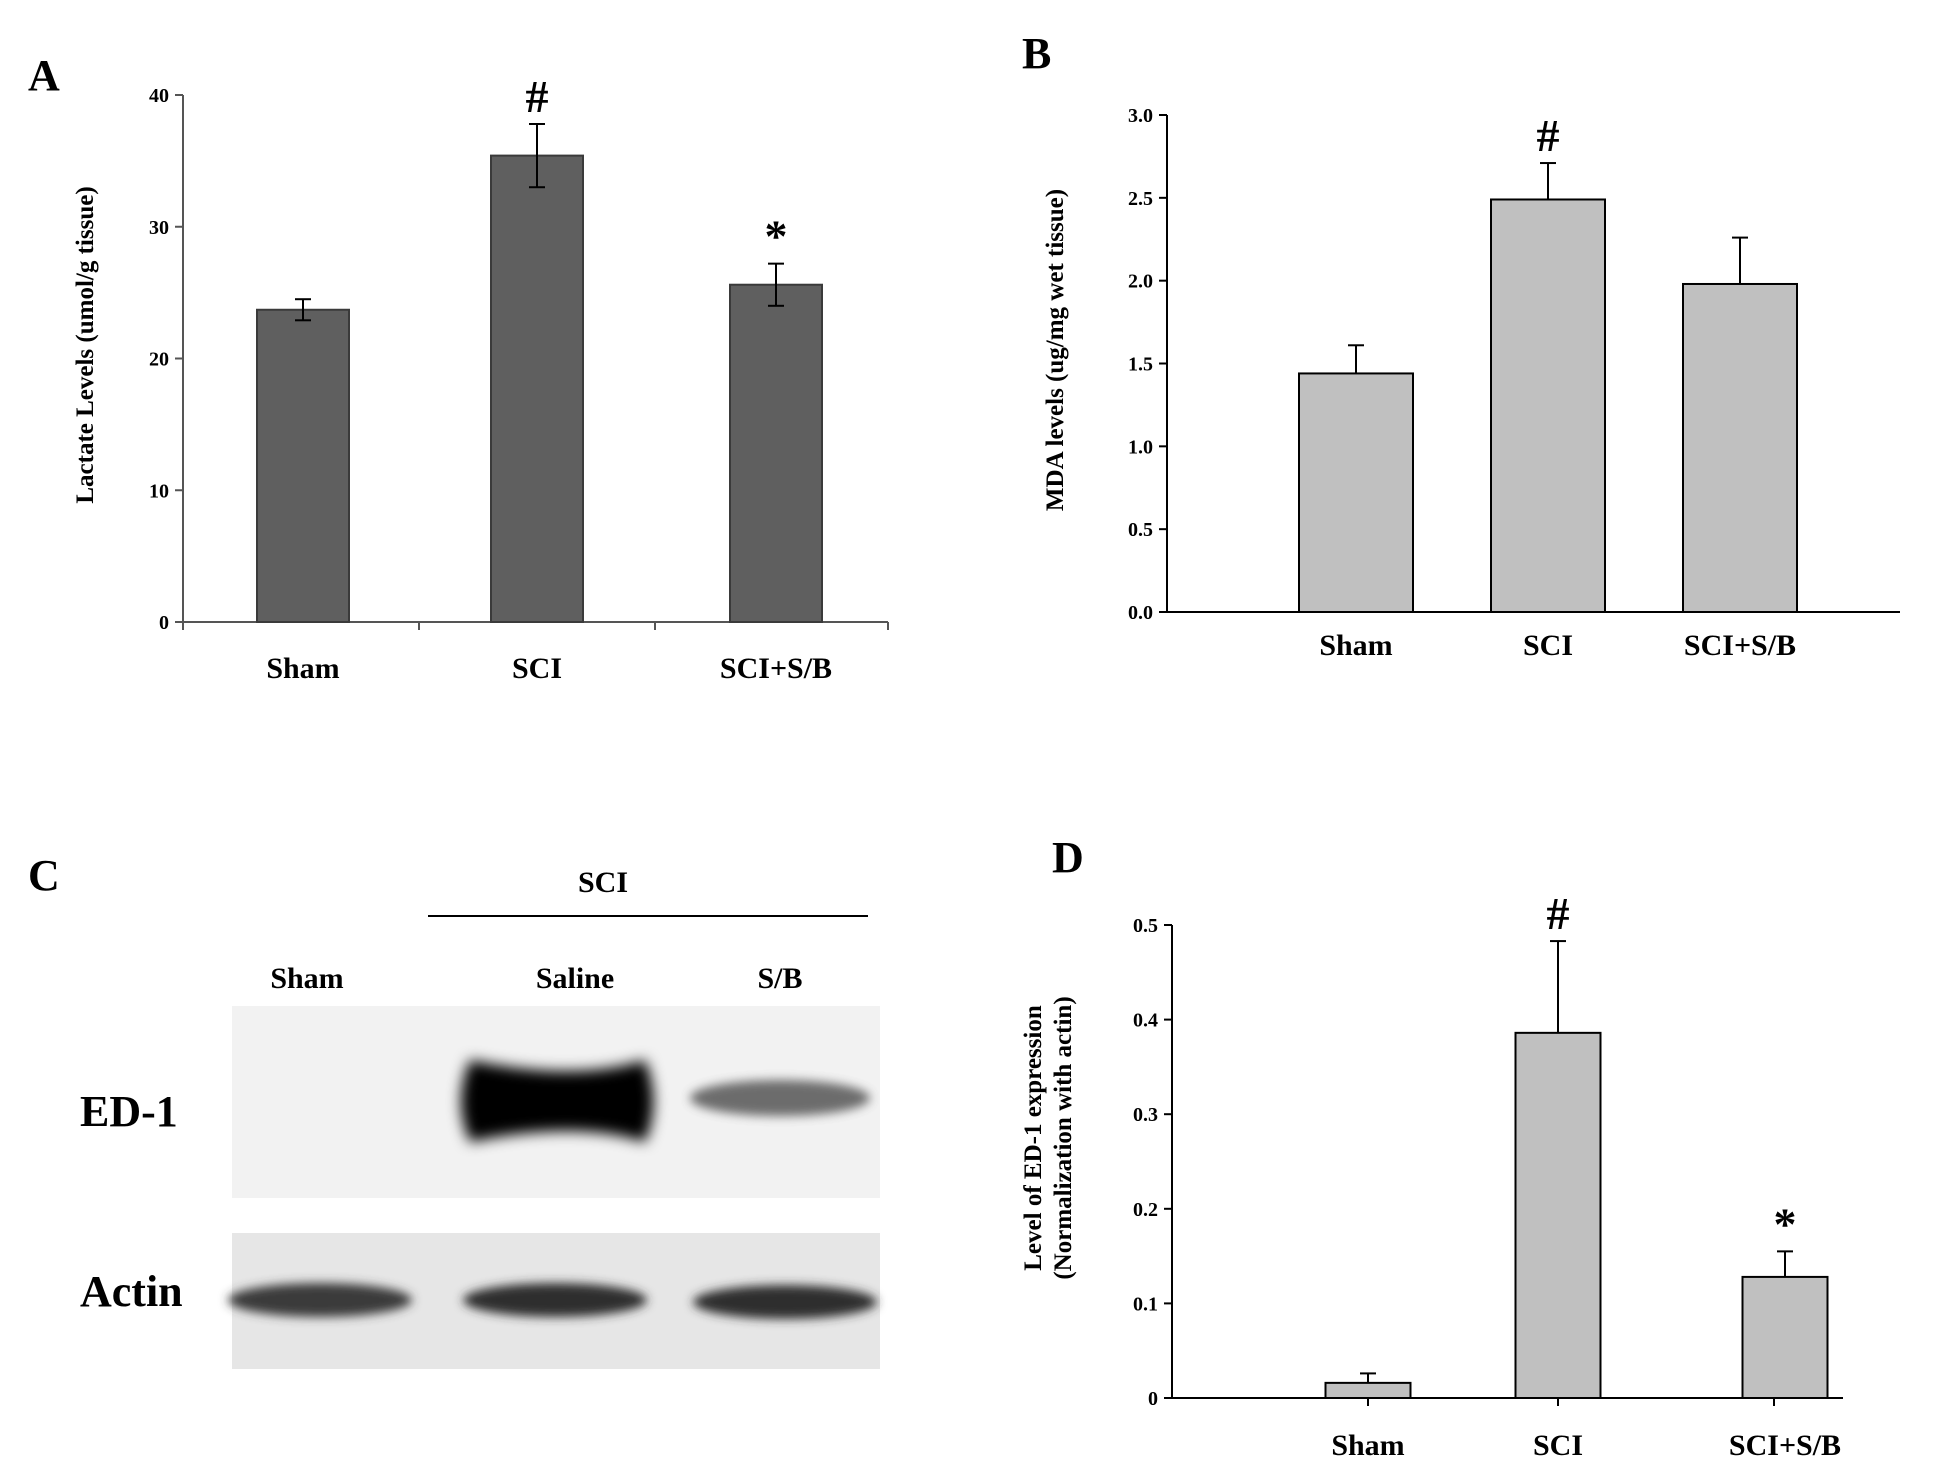 The height and width of the screenshot is (1475, 1958). Describe the element at coordinates (1785, 1223) in the screenshot. I see `panel-d-significance-mark: *` at that location.